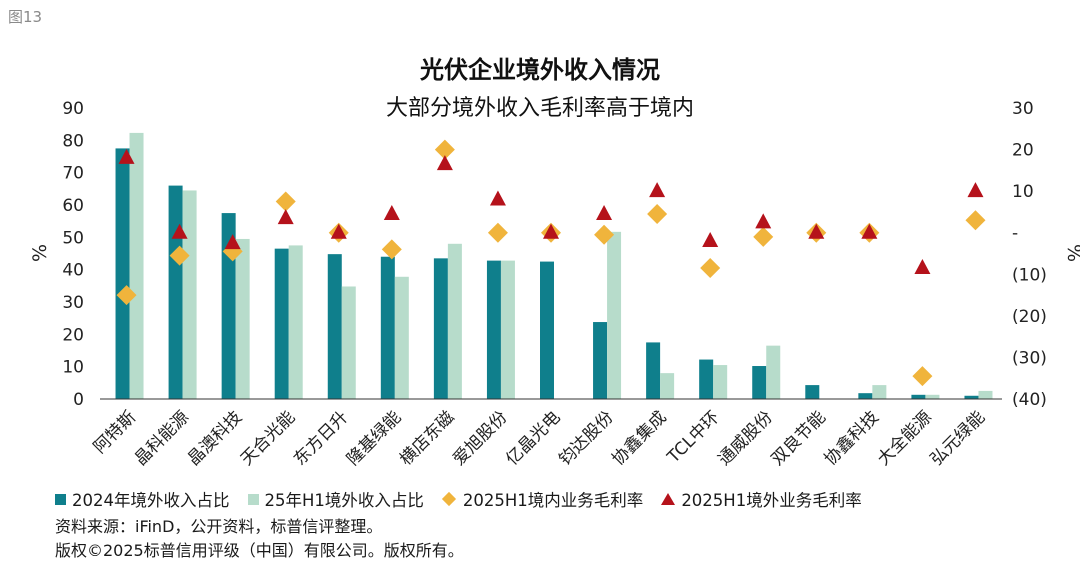 The image size is (1080, 563). I want to click on chart-subtitle: 大部分境外收入毛利率高于境内, so click(539, 108).